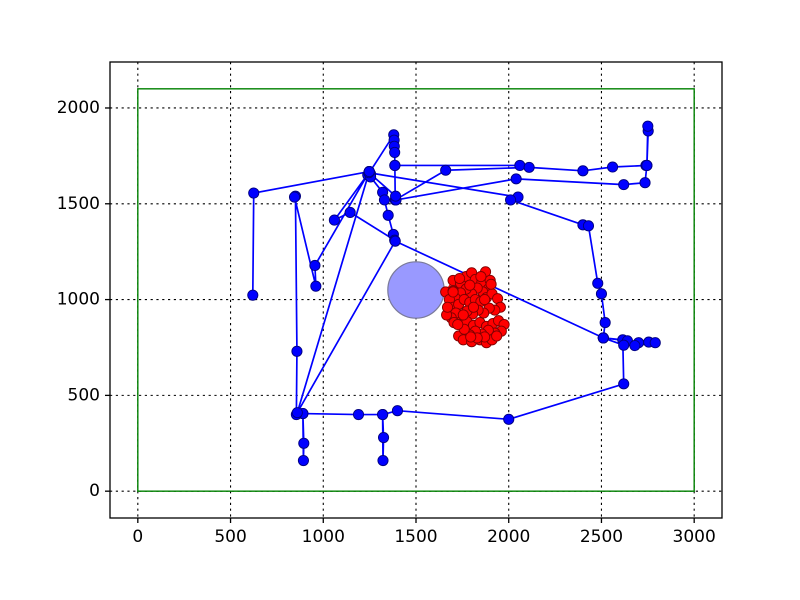 The width and height of the screenshot is (800, 600). What do you see at coordinates (694, 537) in the screenshot?
I see `x-tick-label: 3000` at bounding box center [694, 537].